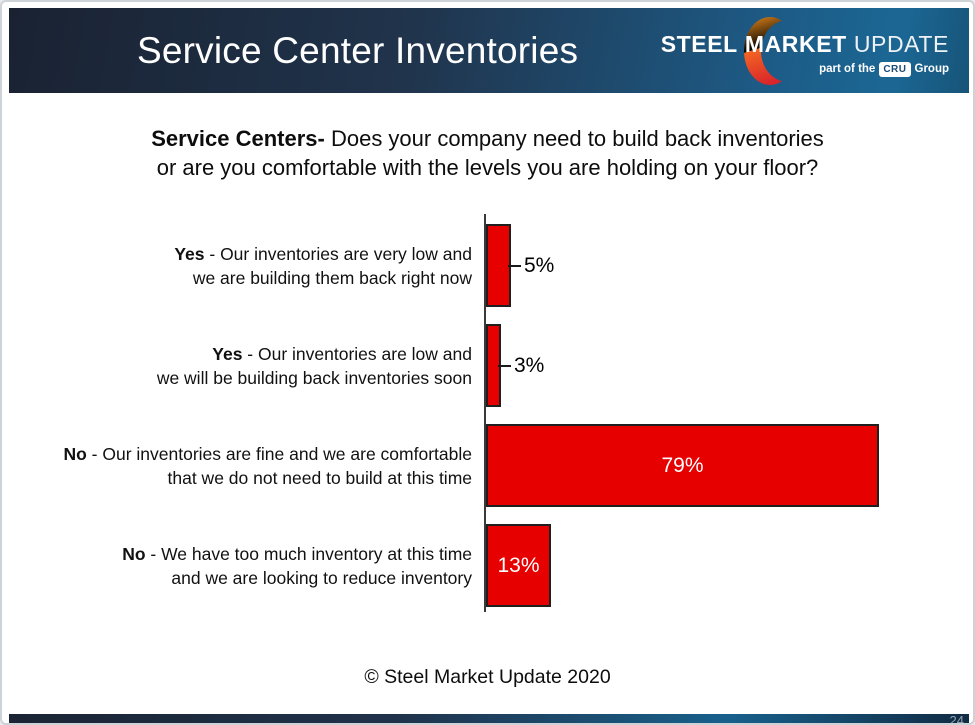 Image resolution: width=975 pixels, height=725 pixels. I want to click on question-bold-lead: Service Centers-, so click(238, 138).